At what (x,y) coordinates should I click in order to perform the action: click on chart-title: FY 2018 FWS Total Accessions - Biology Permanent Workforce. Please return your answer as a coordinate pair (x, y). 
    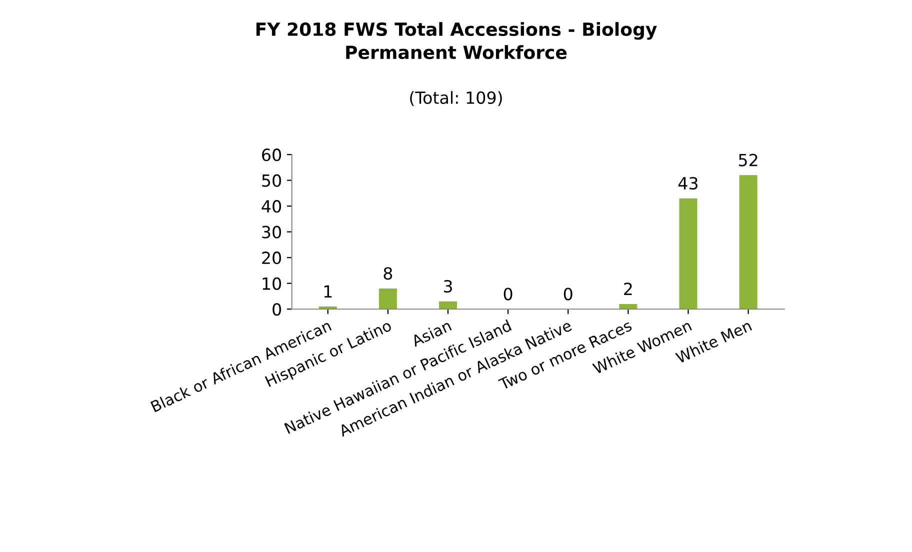
    Looking at the image, I should click on (456, 41).